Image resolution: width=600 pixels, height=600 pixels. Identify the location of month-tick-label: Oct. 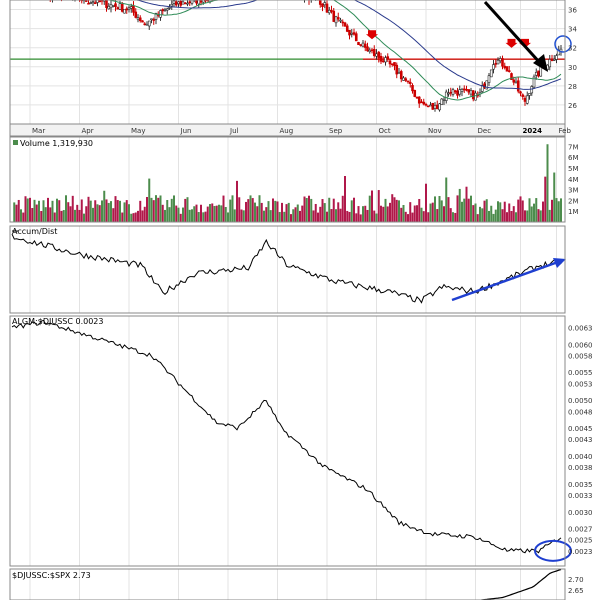
(385, 131).